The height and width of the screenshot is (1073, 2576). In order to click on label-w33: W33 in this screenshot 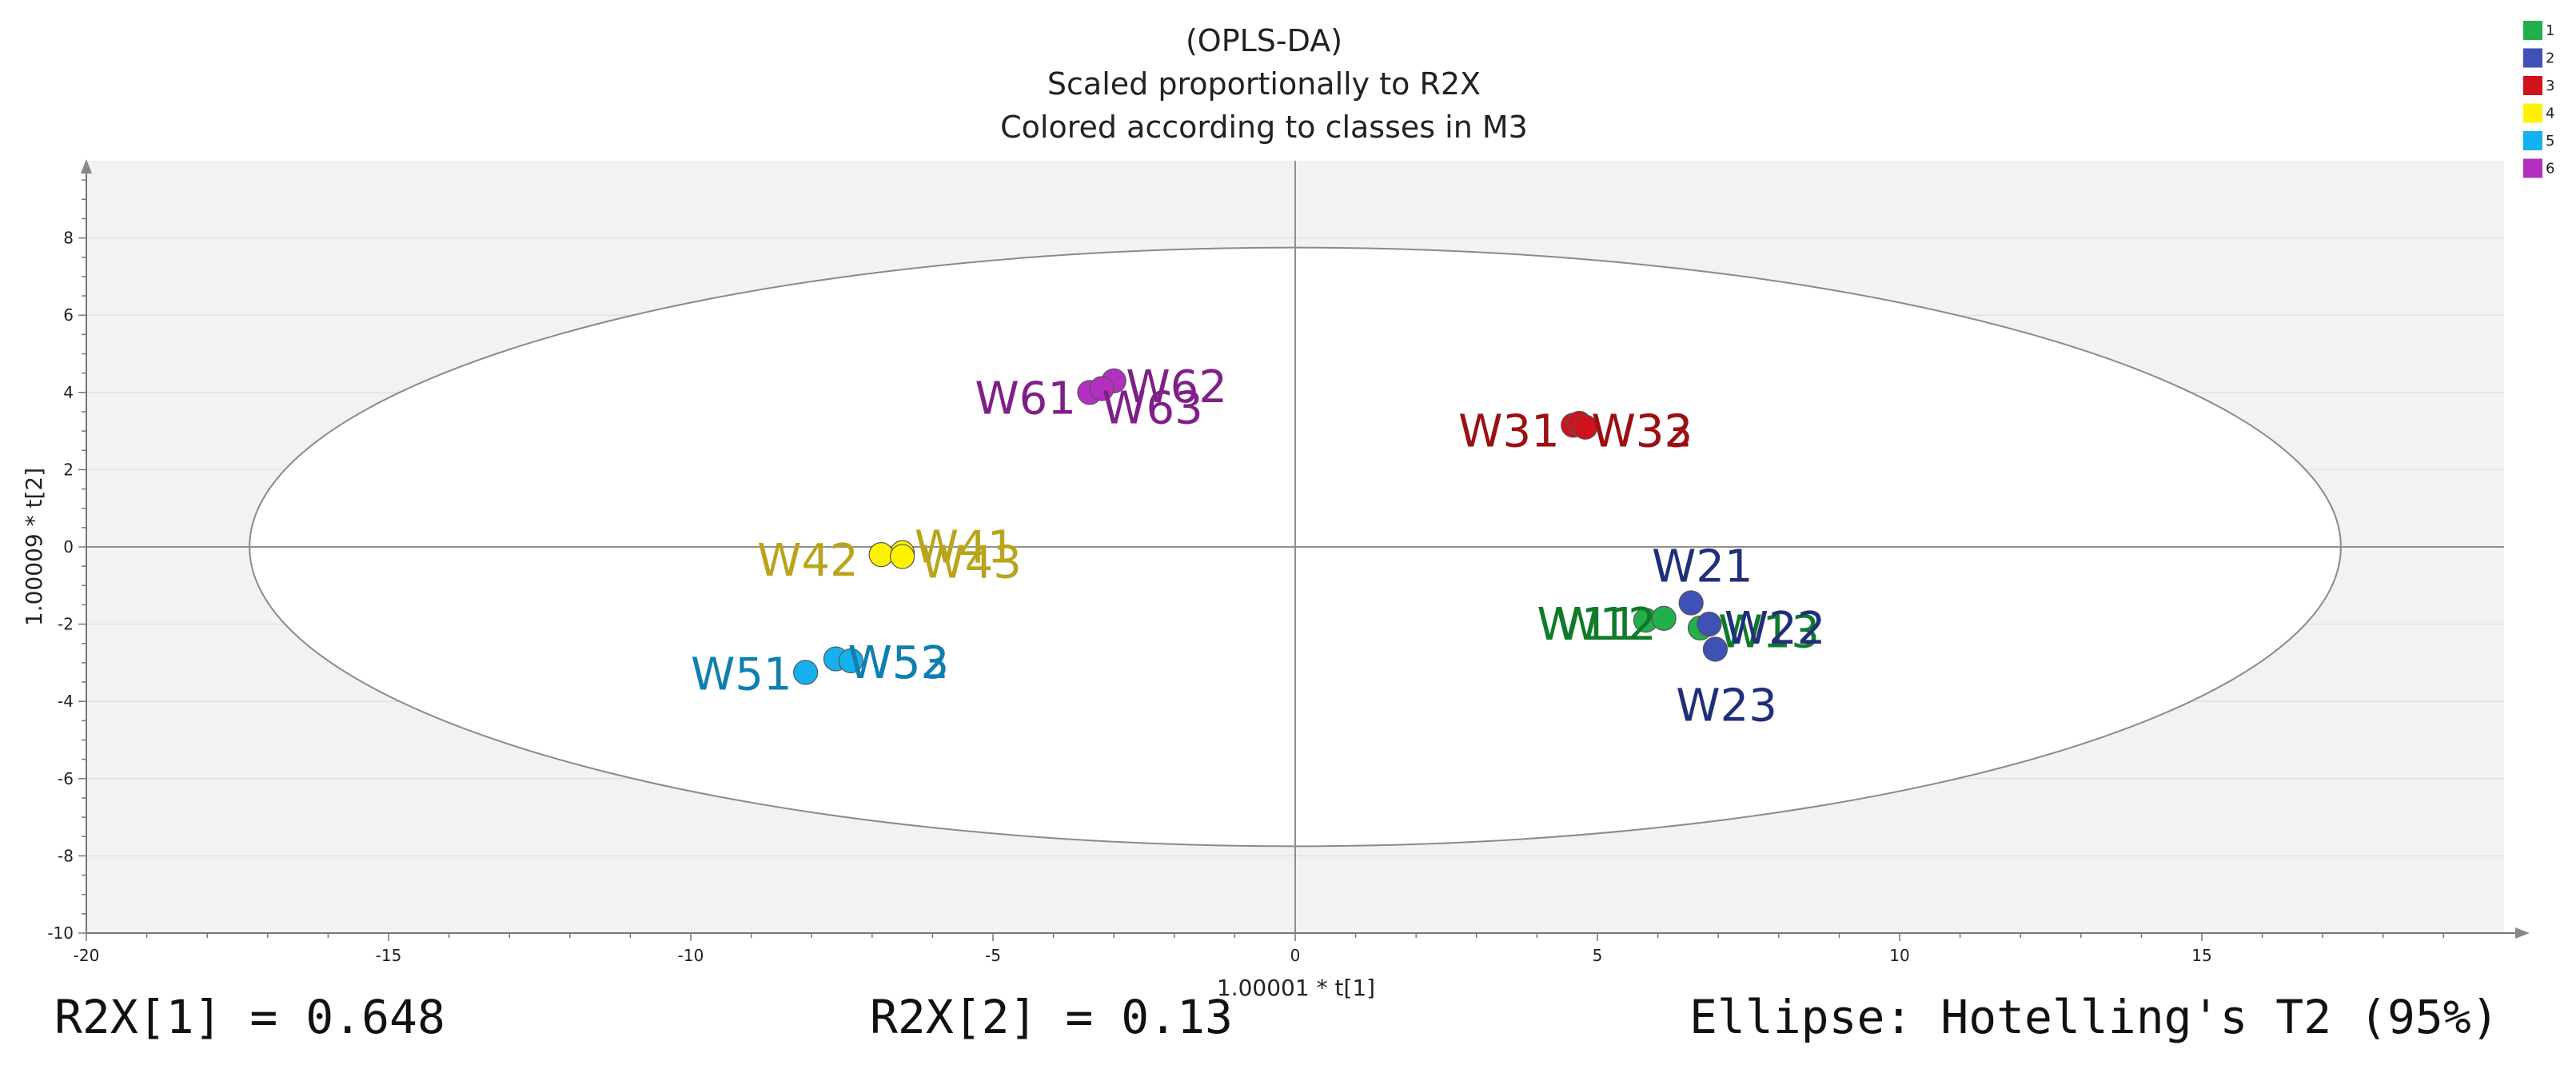, I will do `click(1642, 431)`.